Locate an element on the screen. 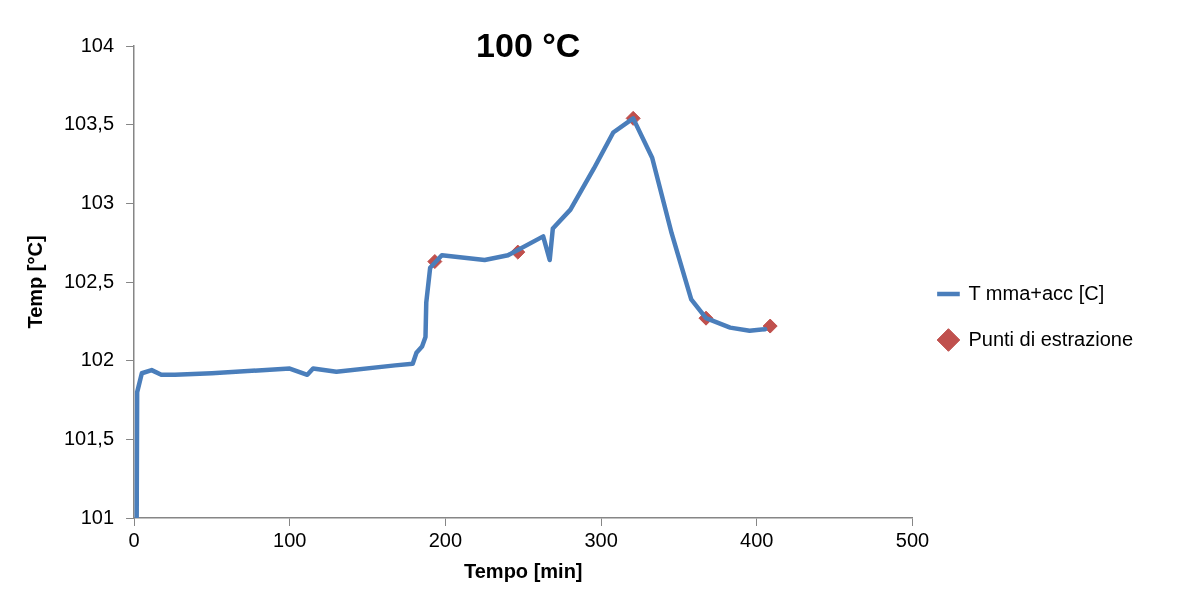 This screenshot has width=1183, height=596. x-tick-label: 200 is located at coordinates (445, 539).